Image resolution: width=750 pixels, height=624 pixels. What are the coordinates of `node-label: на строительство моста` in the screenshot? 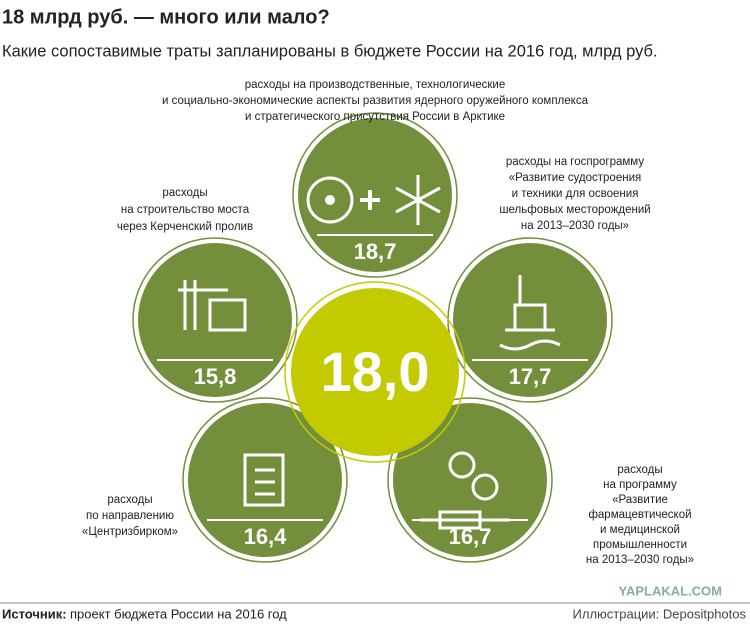 It's located at (185, 210).